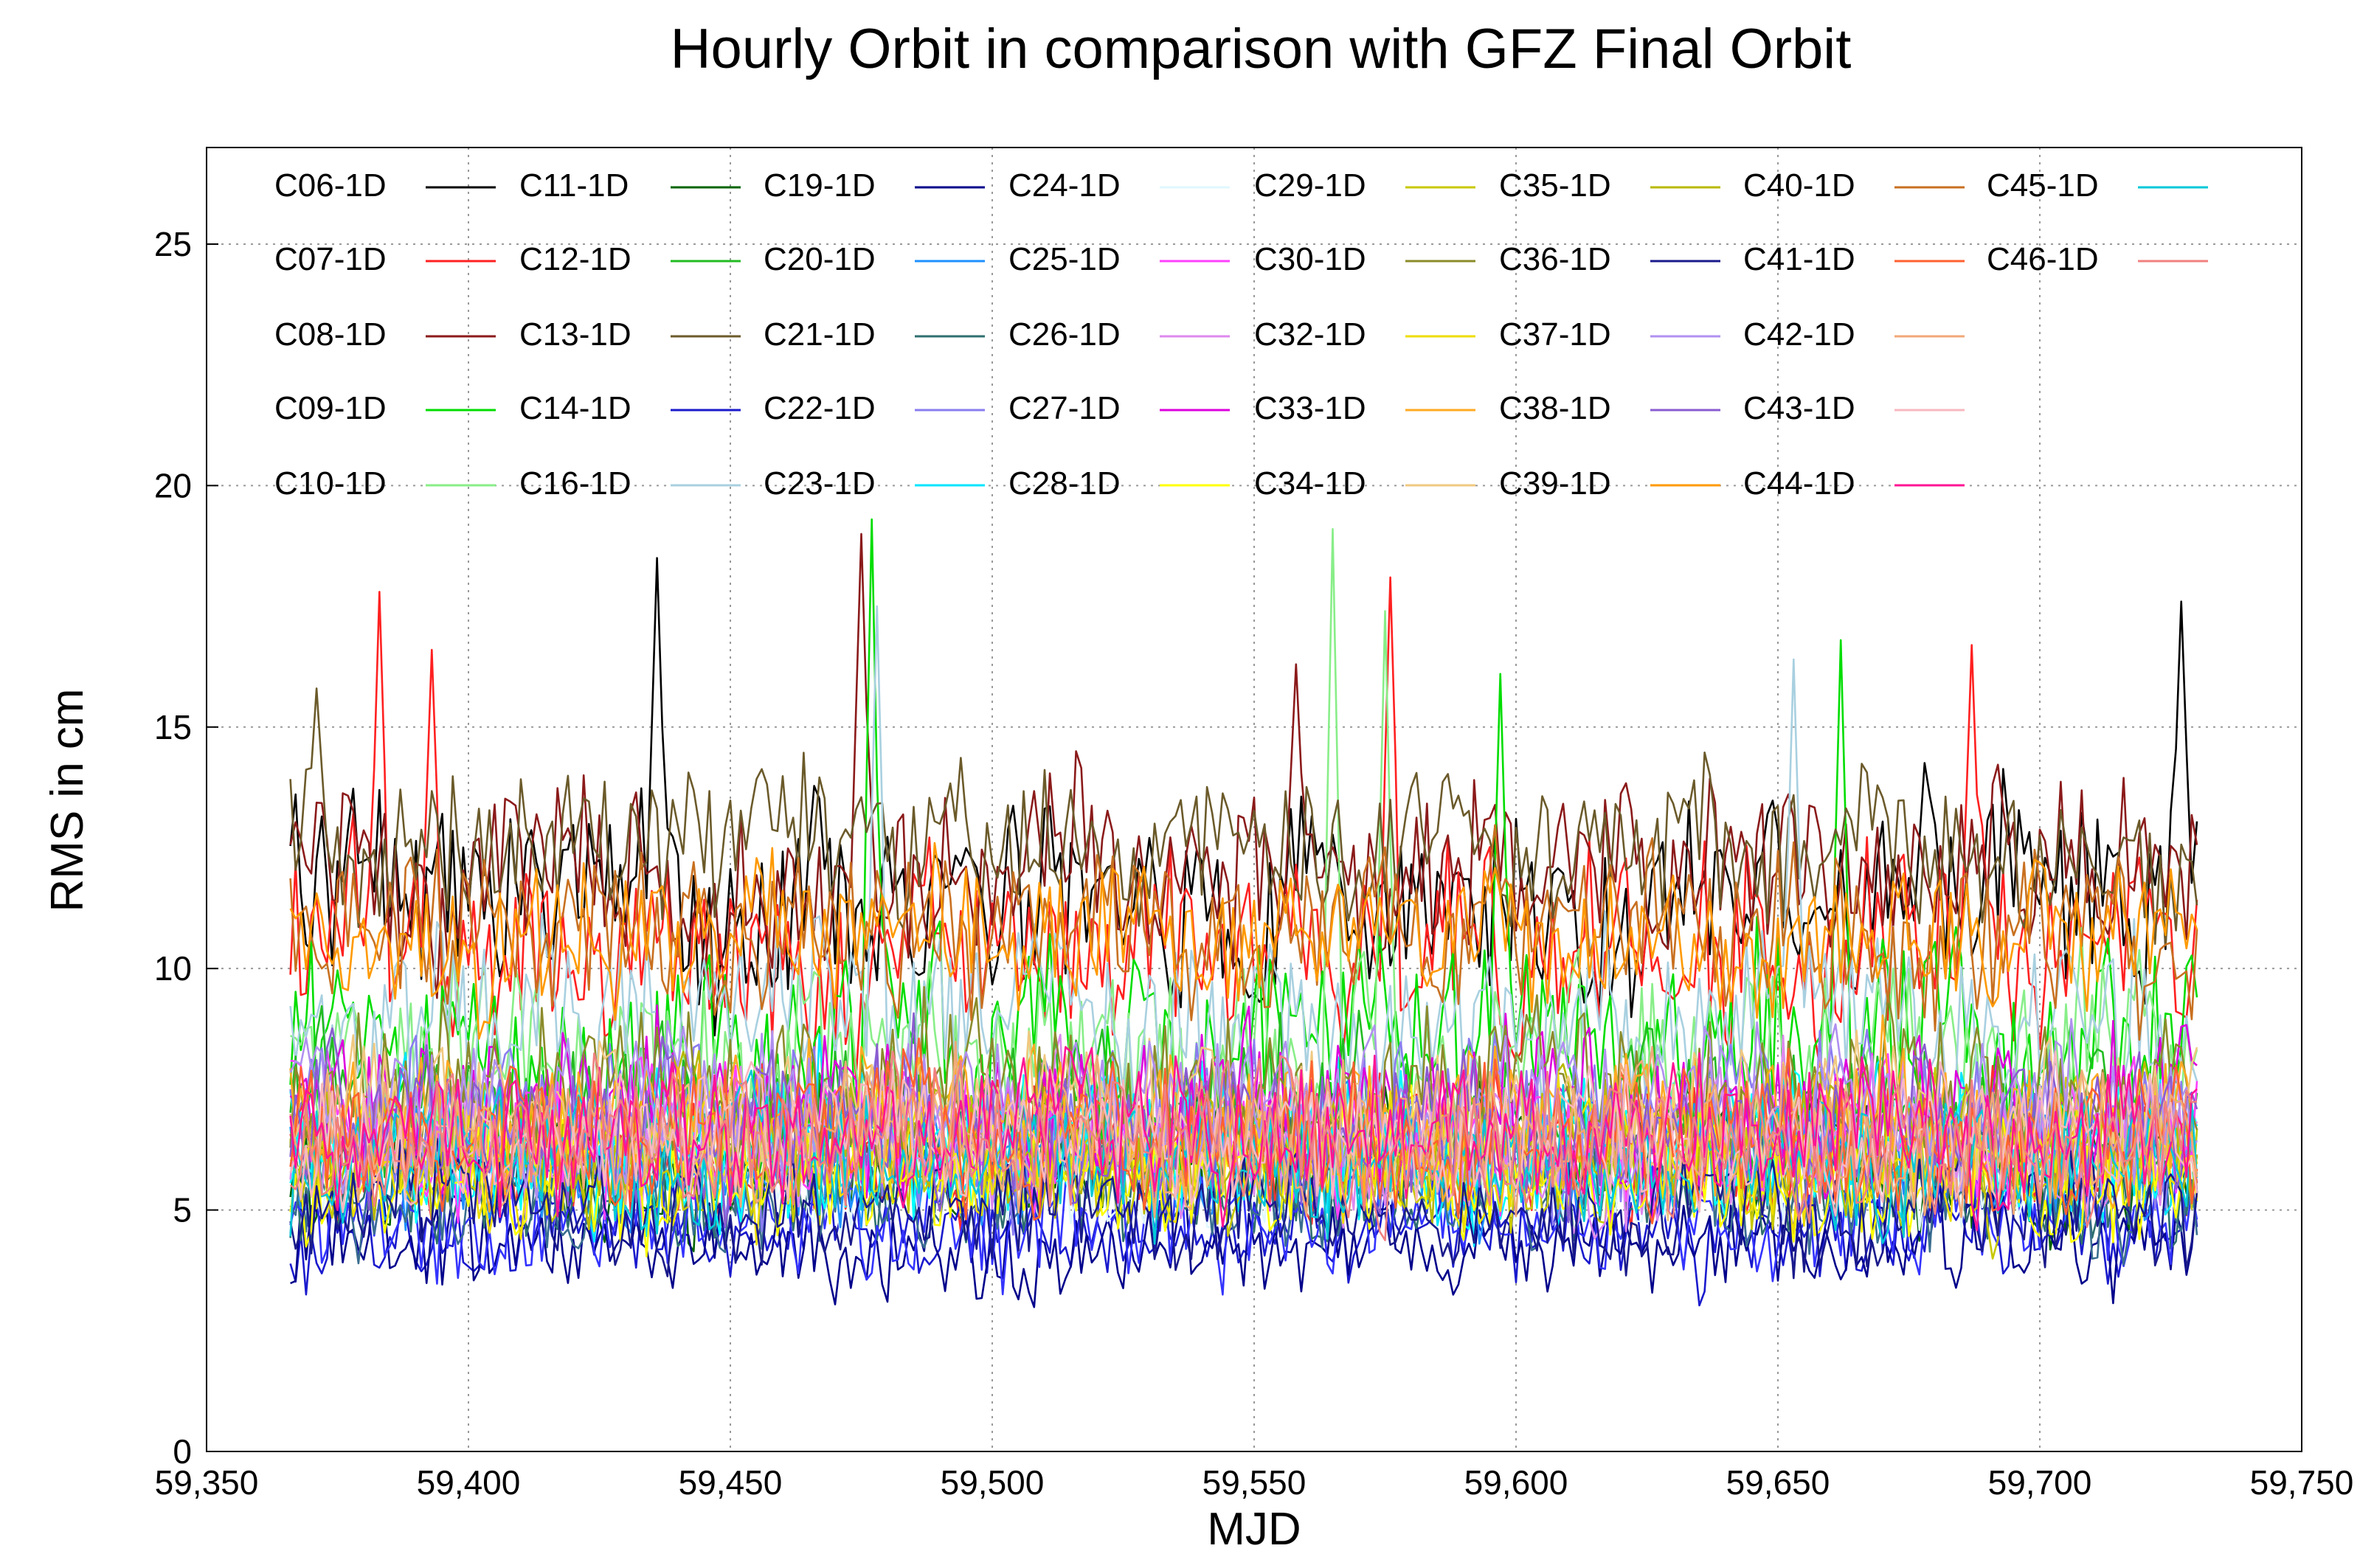 The width and height of the screenshot is (2374, 1568). I want to click on legend-label: C20-1D, so click(820, 259).